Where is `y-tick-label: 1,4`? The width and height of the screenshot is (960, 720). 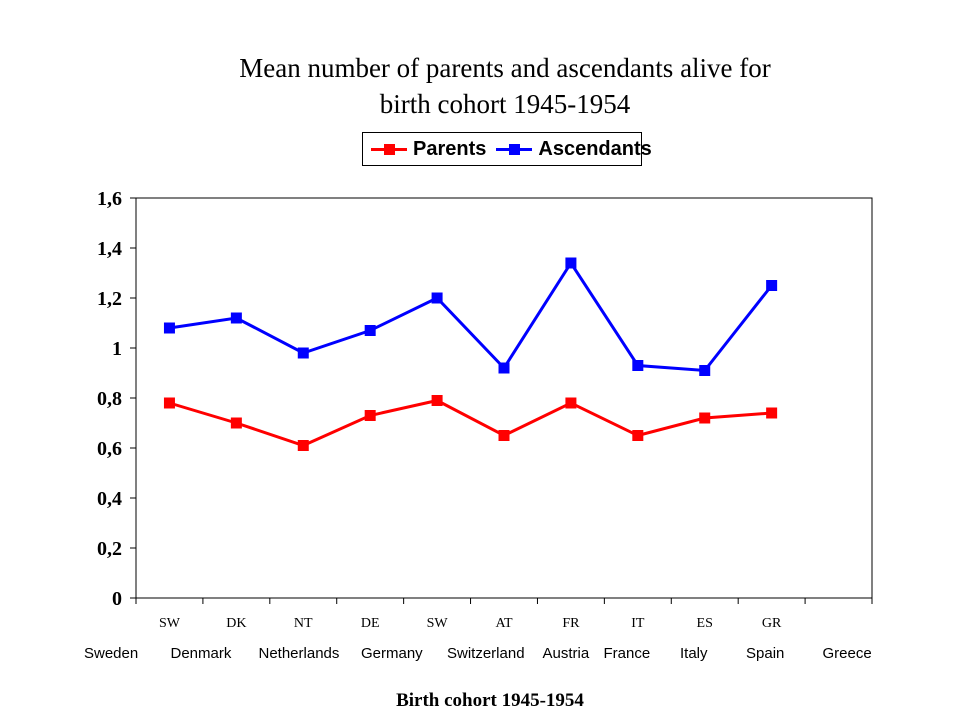 y-tick-label: 1,4 is located at coordinates (109, 249).